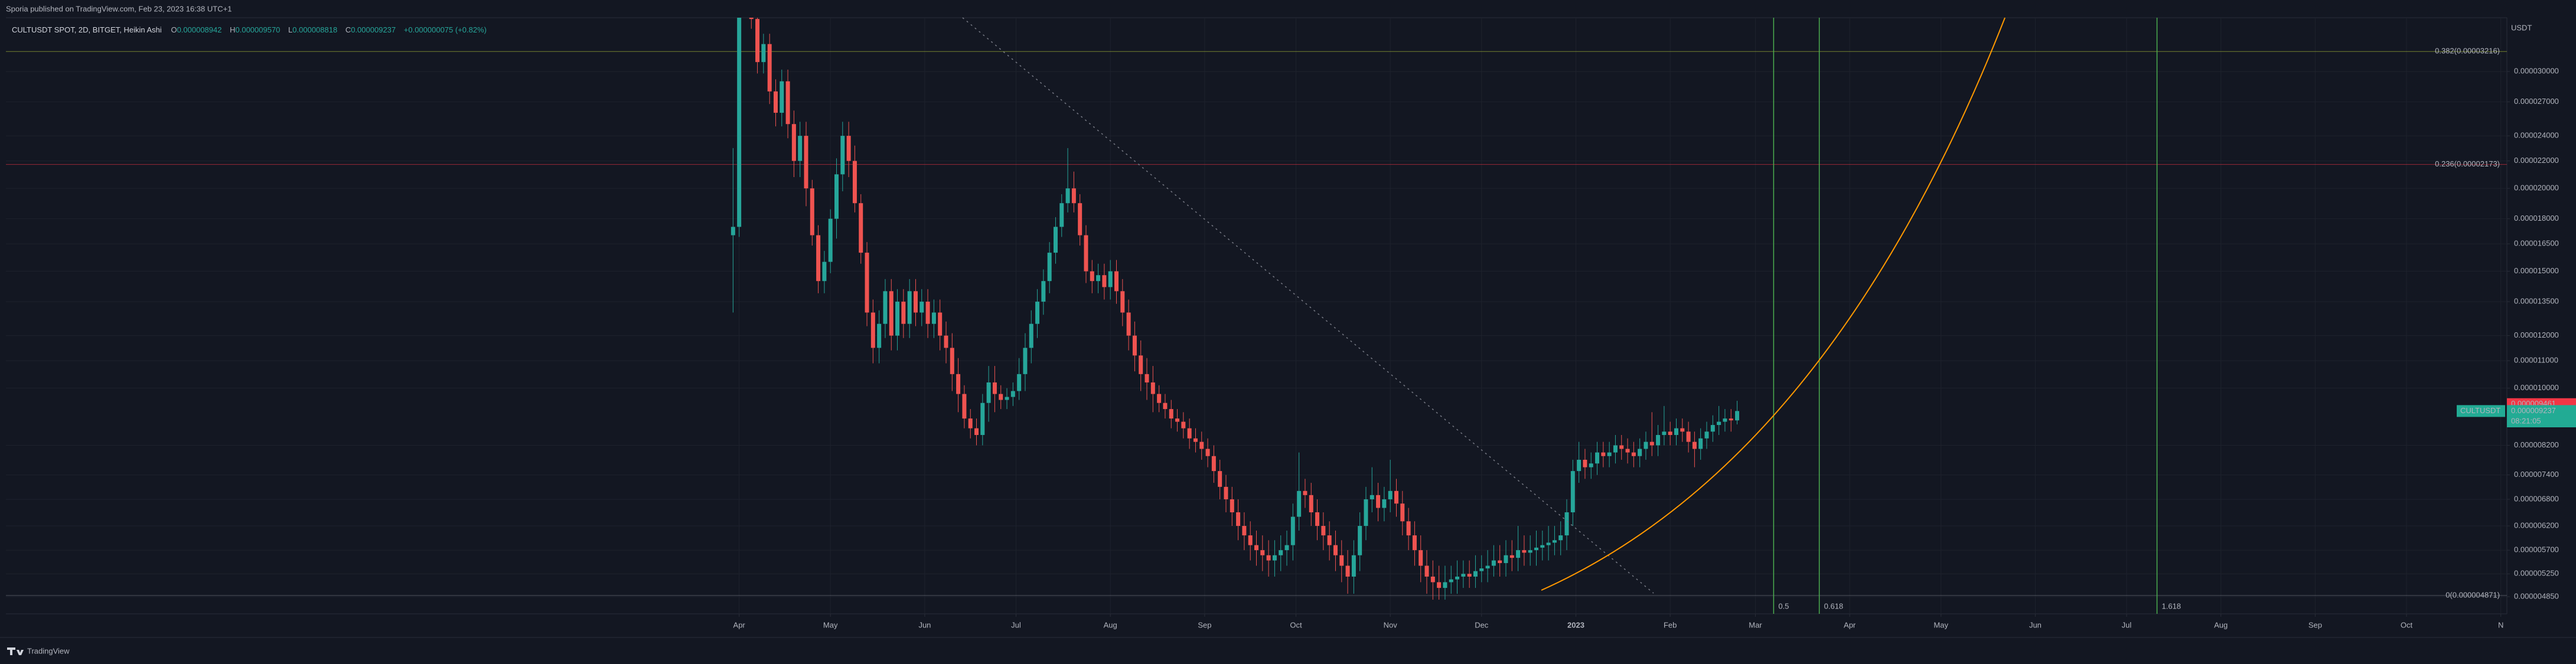  I want to click on legend-value: 0.000008818, so click(314, 29).